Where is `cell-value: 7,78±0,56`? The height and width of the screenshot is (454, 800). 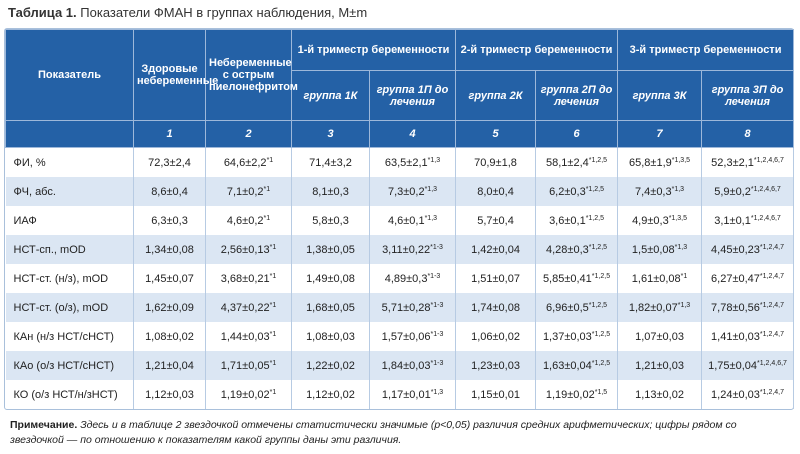
cell-value: 7,78±0,56 is located at coordinates (735, 307).